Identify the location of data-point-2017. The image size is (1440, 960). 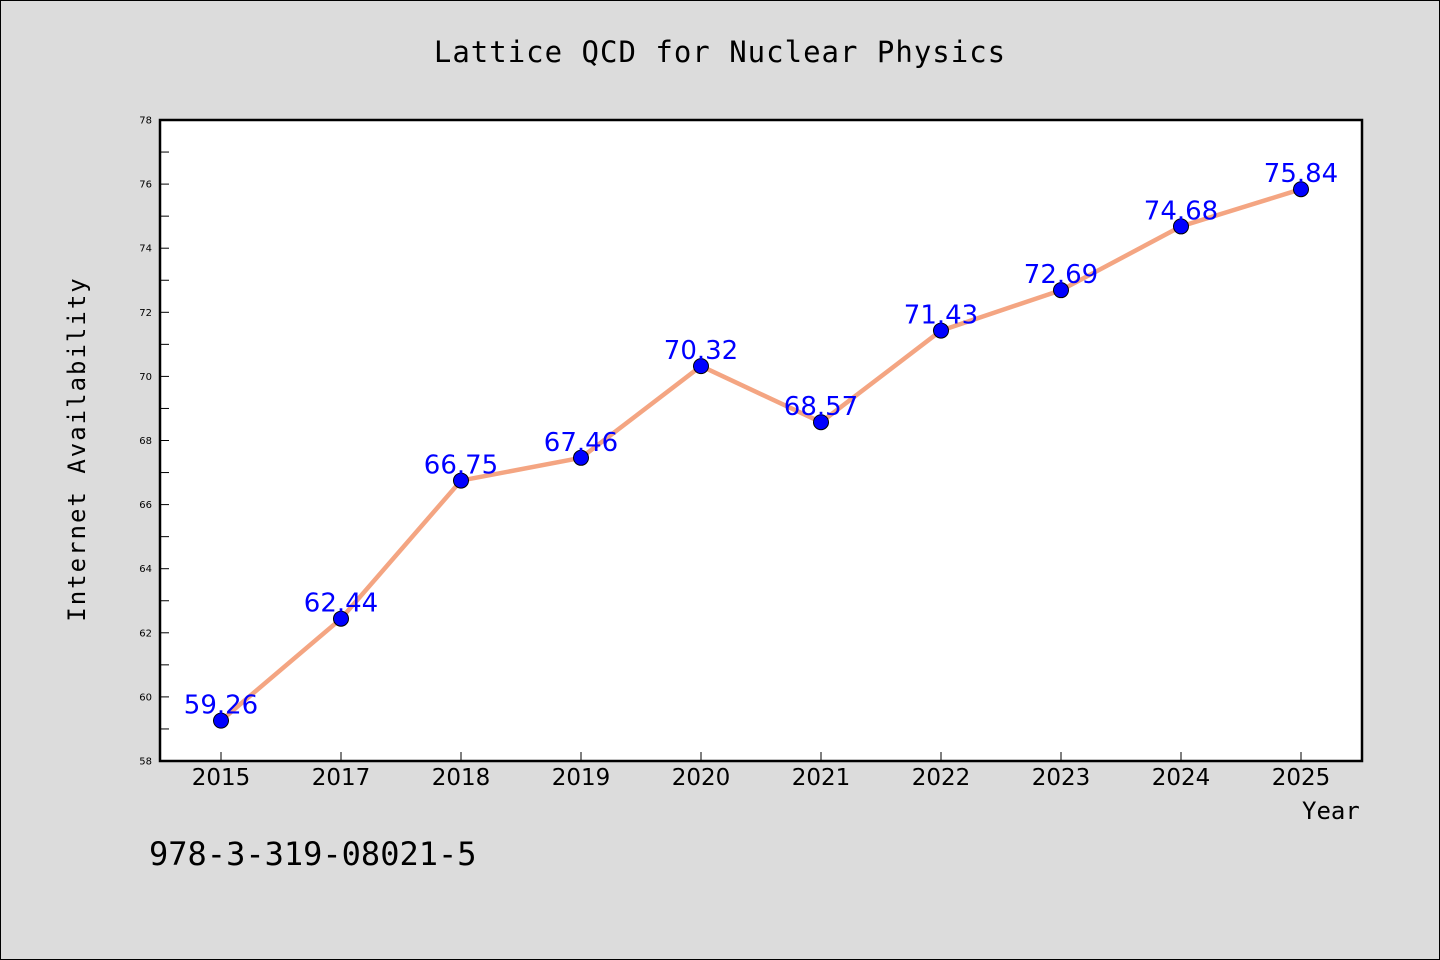
(341, 618).